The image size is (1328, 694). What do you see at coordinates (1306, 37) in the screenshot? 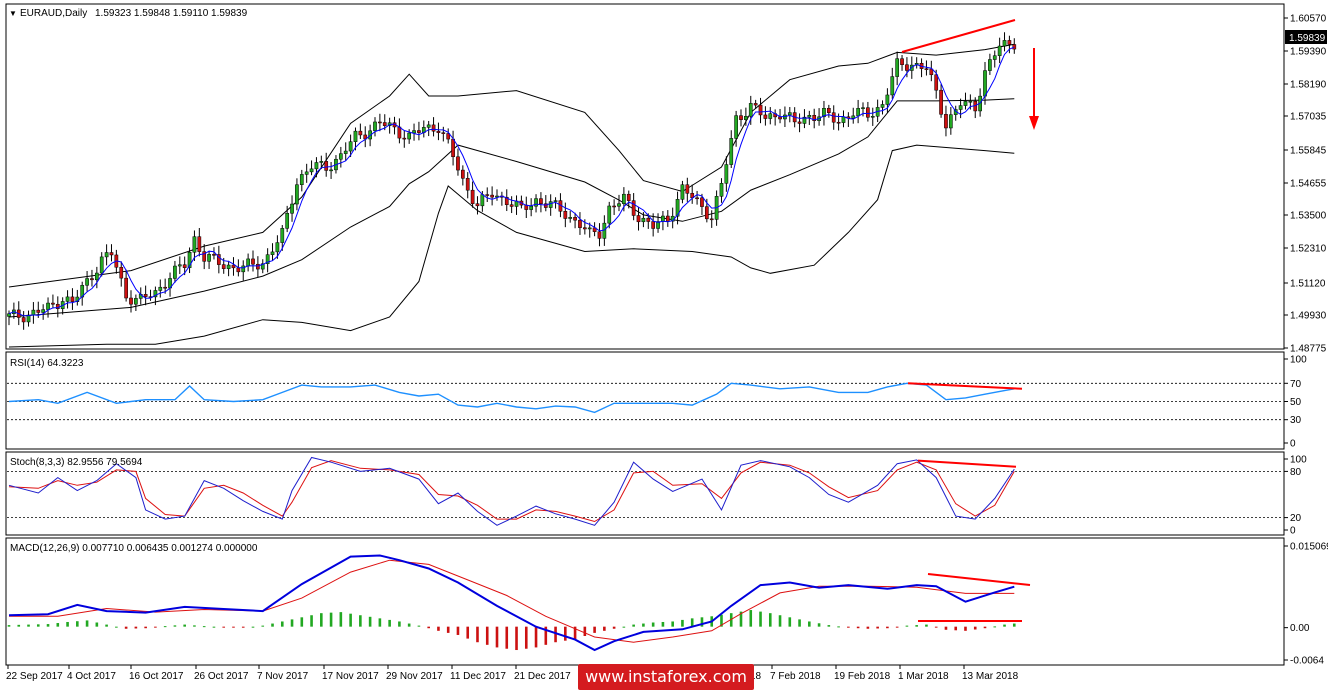
I see `current-price-badge` at bounding box center [1306, 37].